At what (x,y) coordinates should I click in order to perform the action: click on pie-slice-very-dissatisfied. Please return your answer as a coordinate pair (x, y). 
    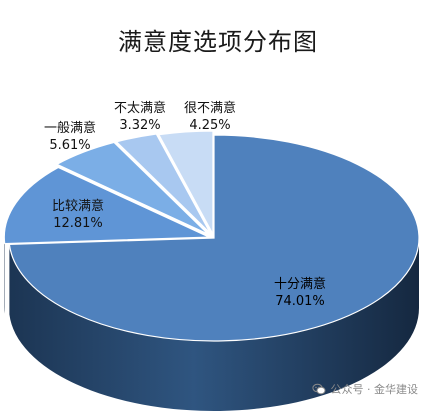
    Looking at the image, I should click on (185, 182).